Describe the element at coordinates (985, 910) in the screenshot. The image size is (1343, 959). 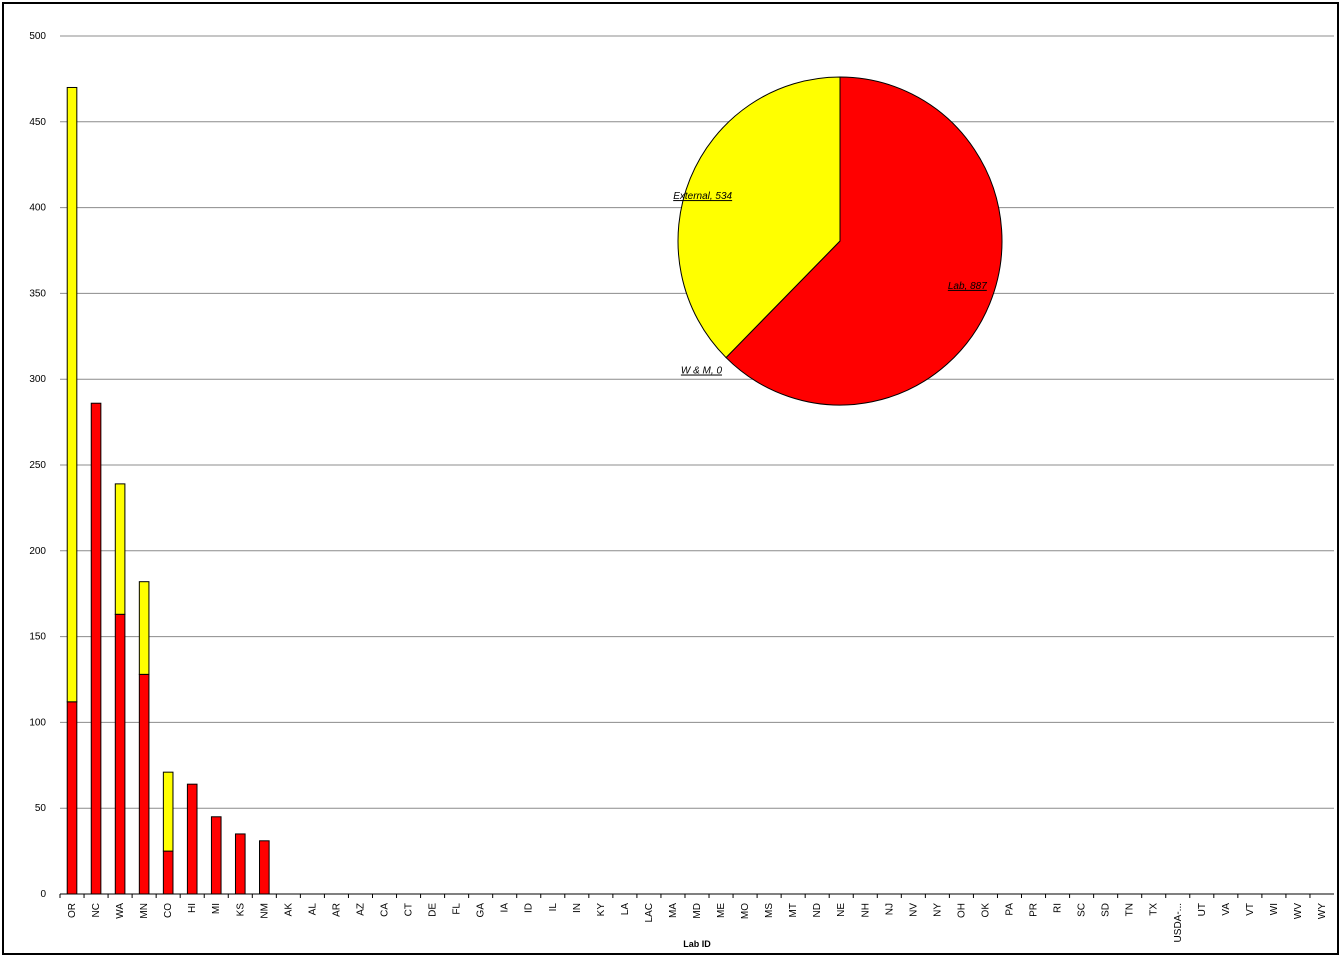
I see `x-tick-label: OK` at that location.